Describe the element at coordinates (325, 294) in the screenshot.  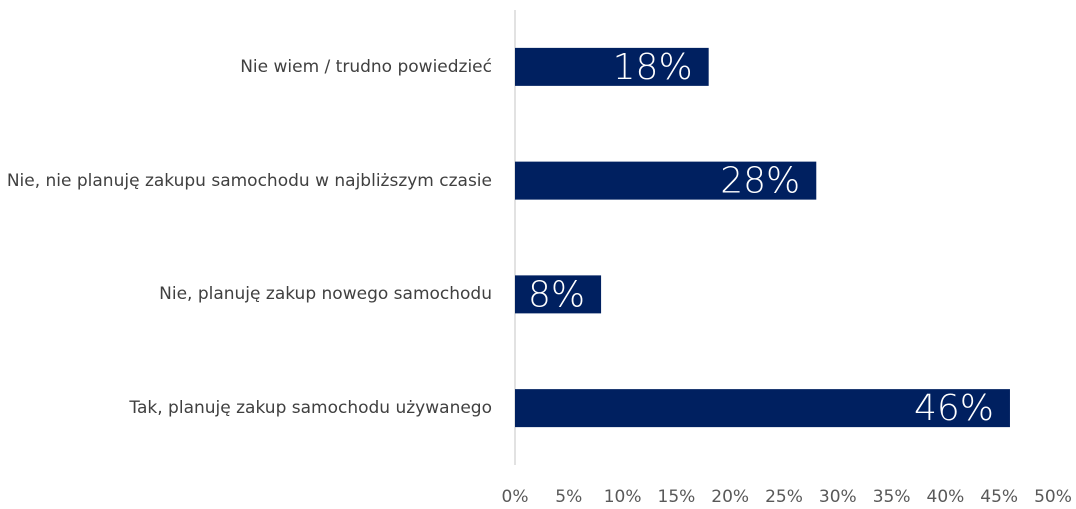
I see `y-tick-label: Nie, planuję zakup nowego samochodu` at that location.